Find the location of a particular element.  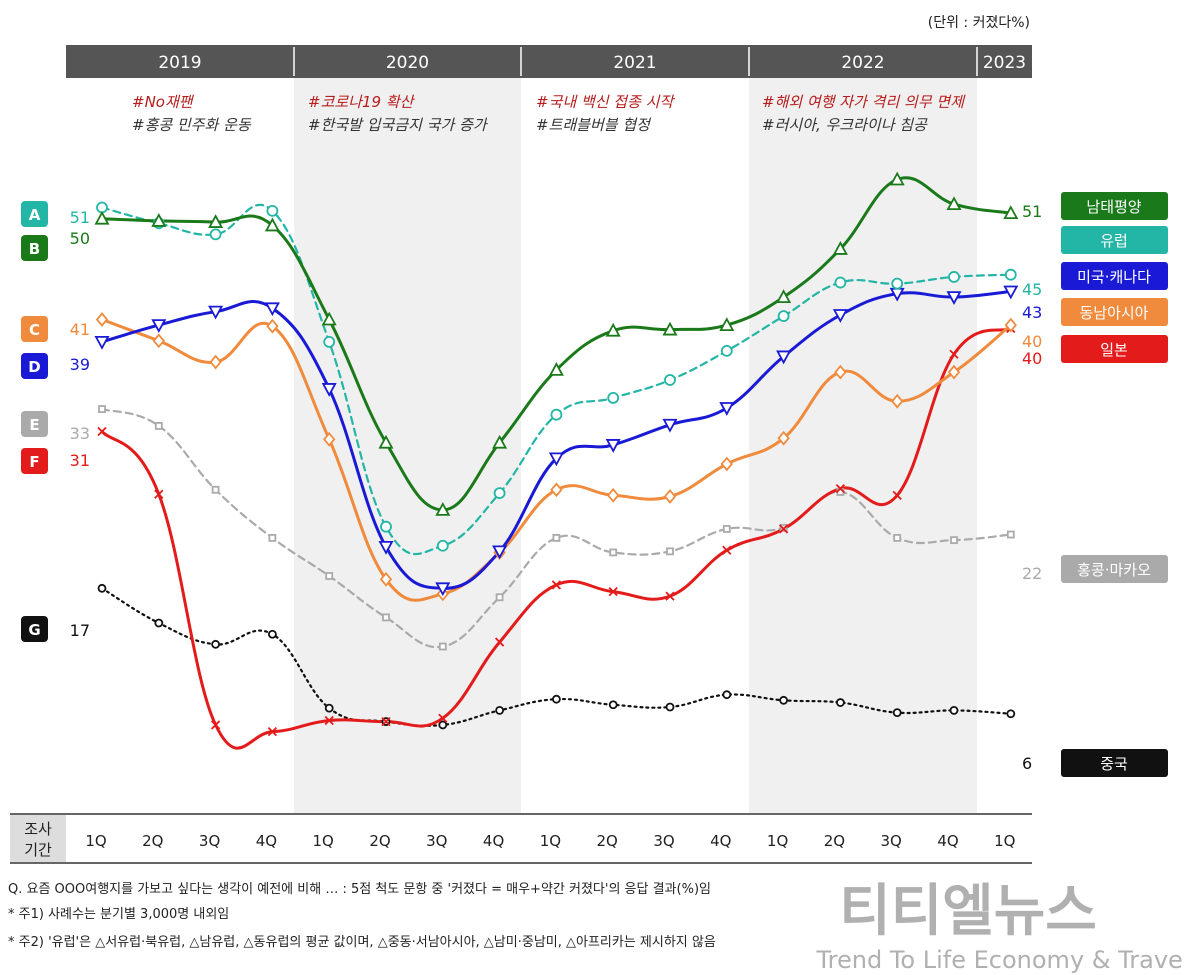

event-headline: #코로나19 확산 is located at coordinates (362, 102).